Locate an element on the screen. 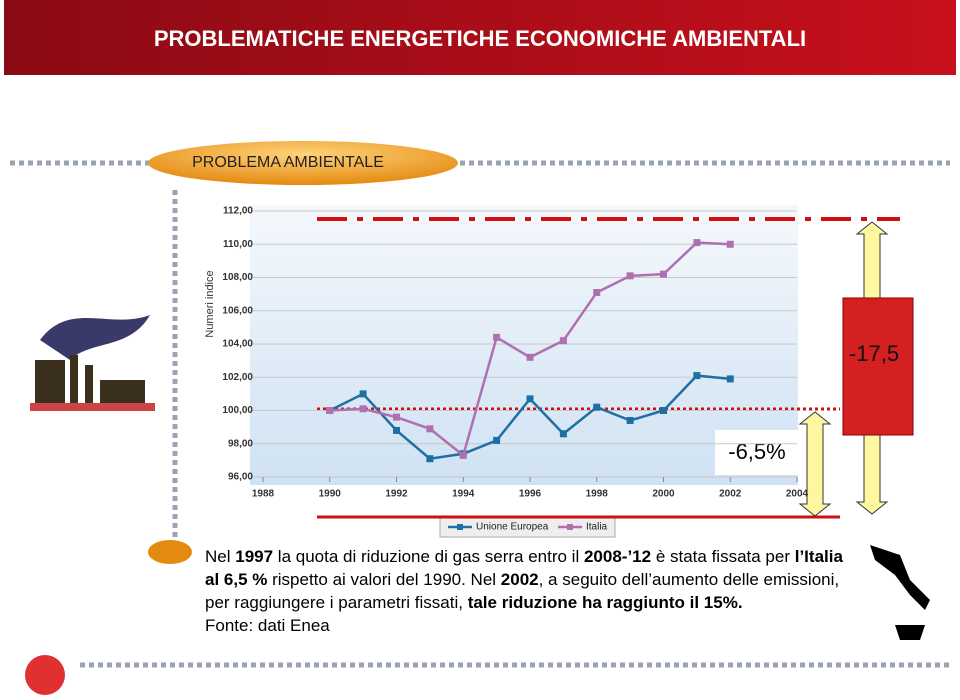  legend-label: Italia is located at coordinates (597, 527).